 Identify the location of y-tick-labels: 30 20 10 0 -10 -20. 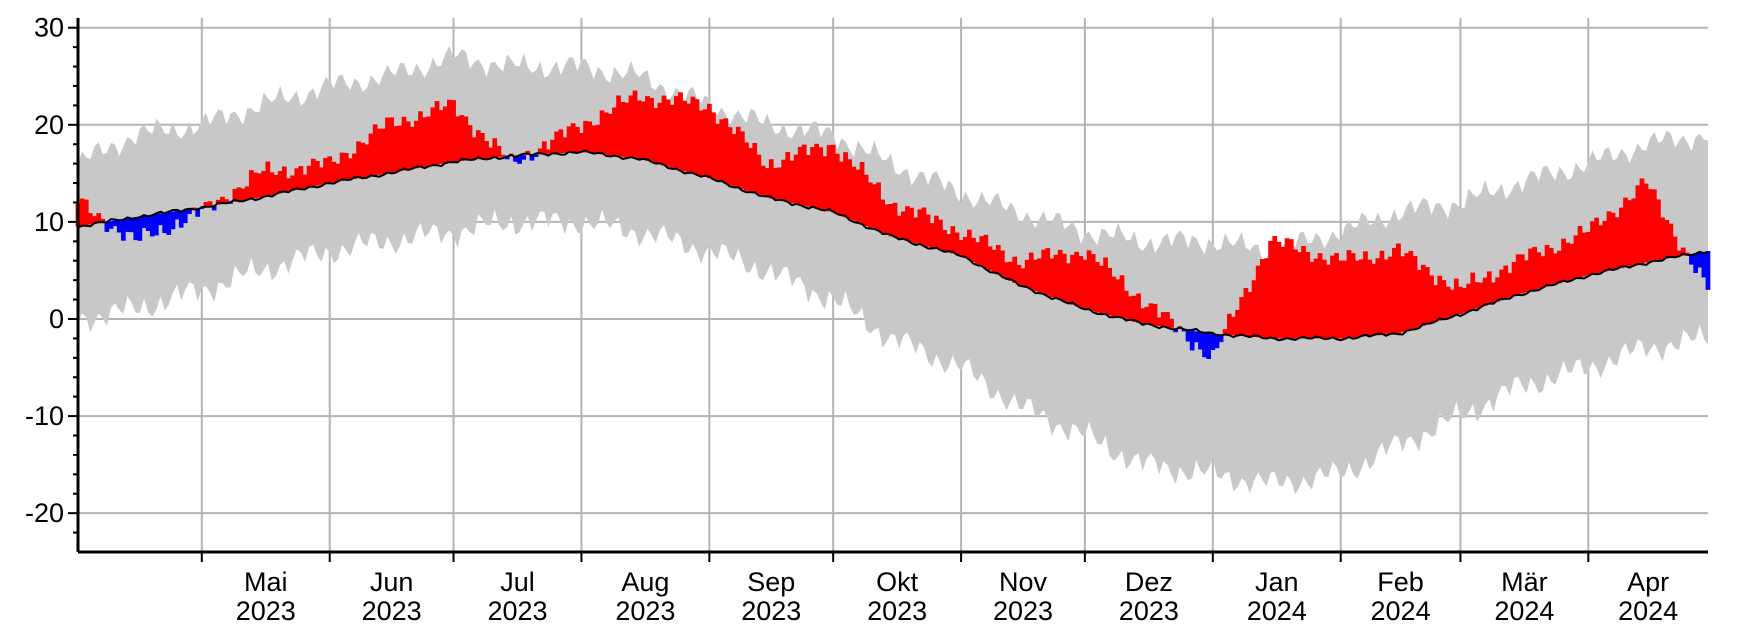
(44, 270).